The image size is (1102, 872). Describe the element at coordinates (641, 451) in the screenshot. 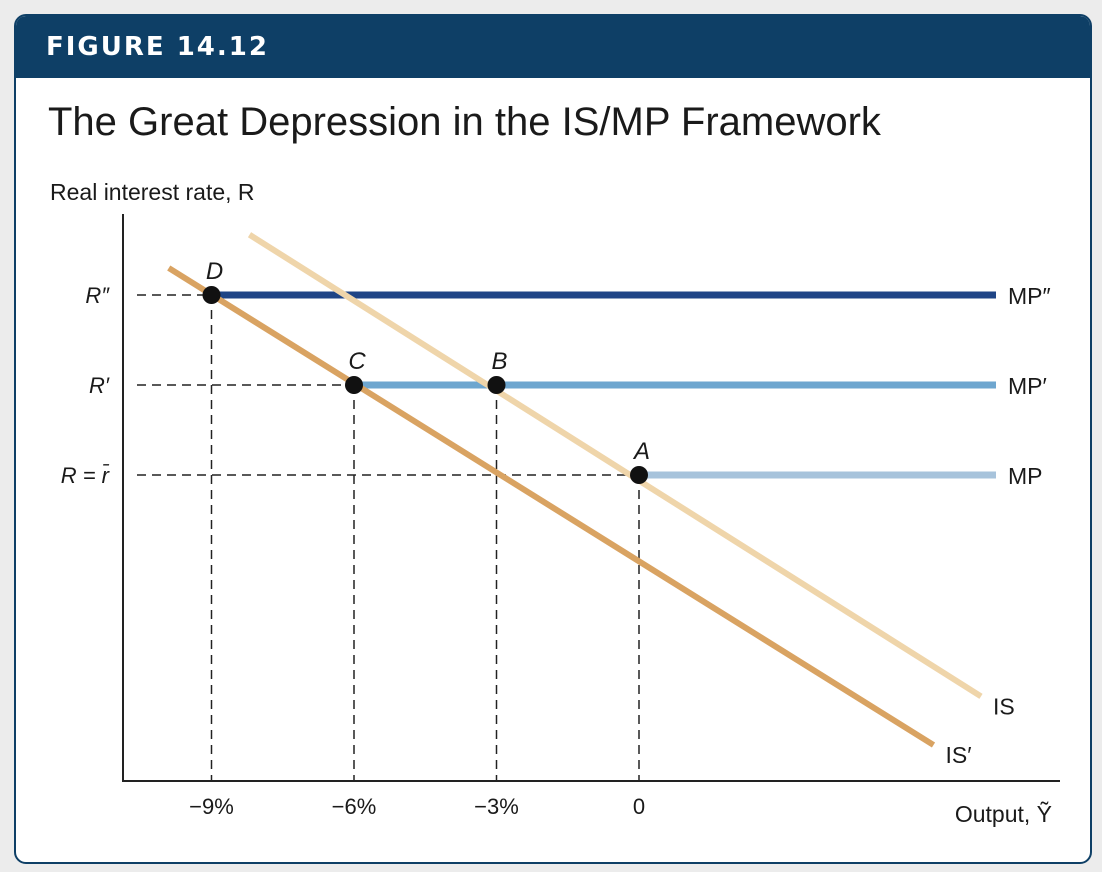

I see `point-label-a: A` at that location.